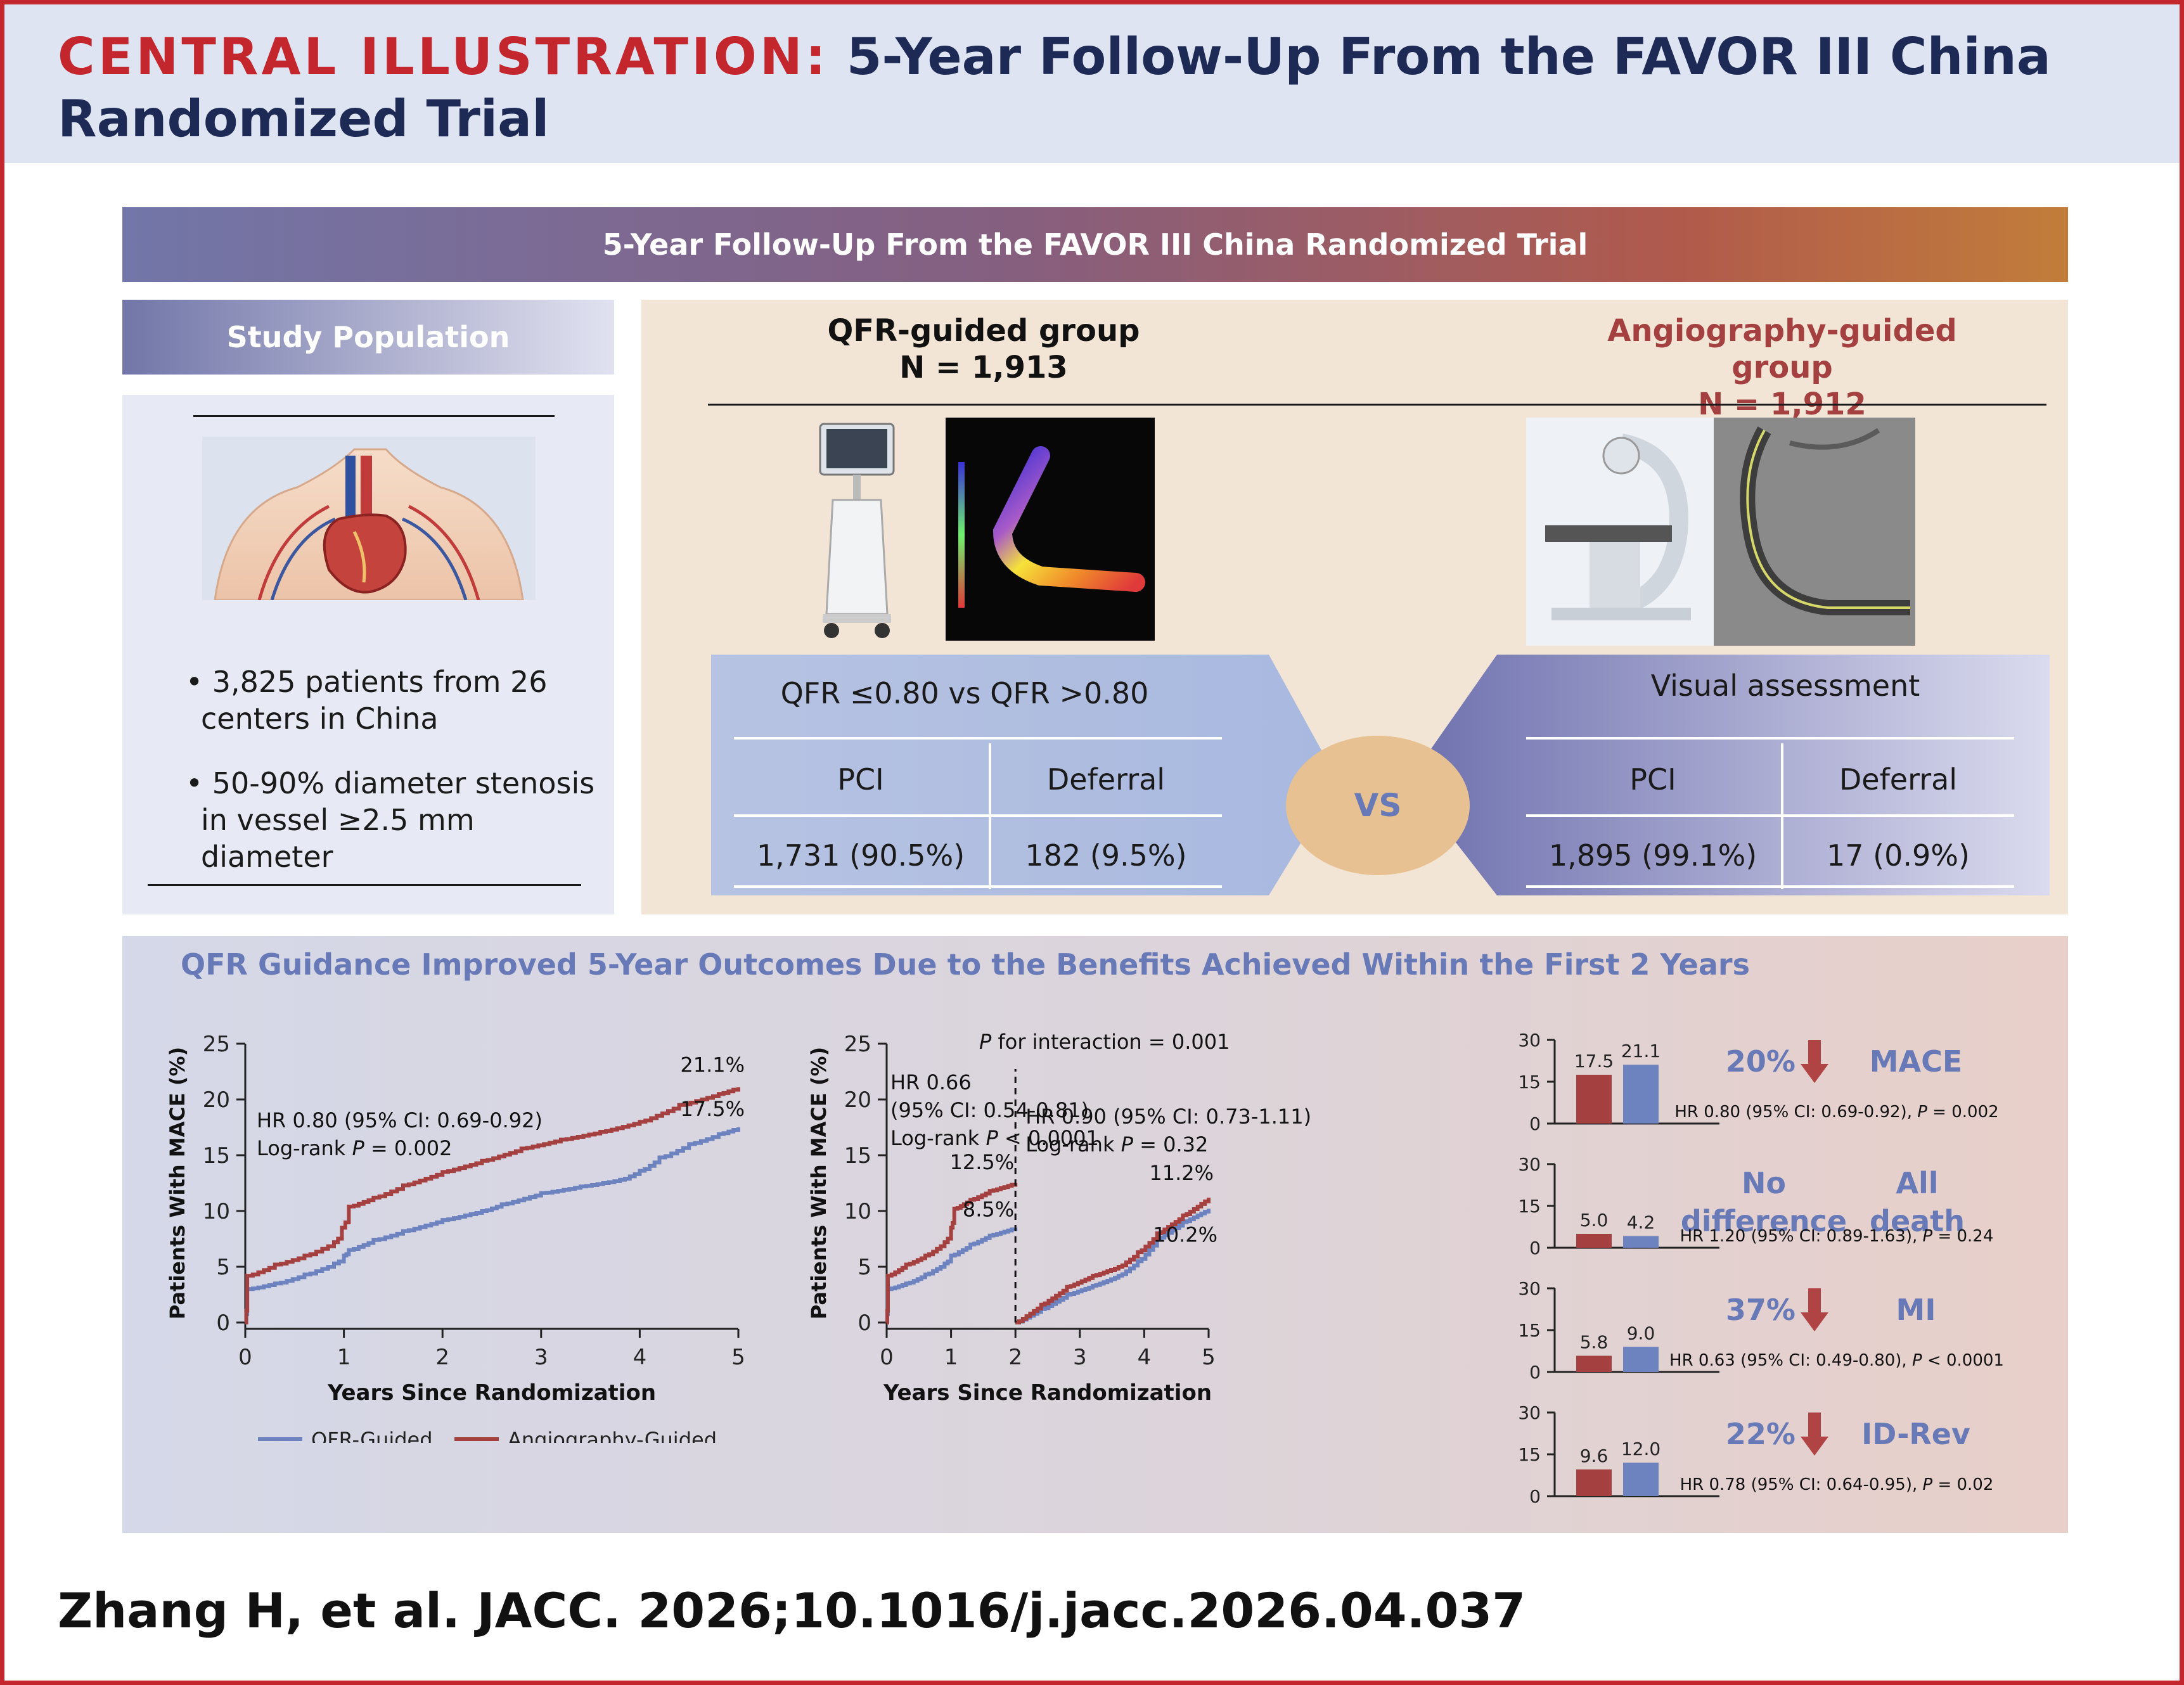 The height and width of the screenshot is (1685, 2184). I want to click on c3-panel-4-bar-label: 9.6, so click(1594, 1456).